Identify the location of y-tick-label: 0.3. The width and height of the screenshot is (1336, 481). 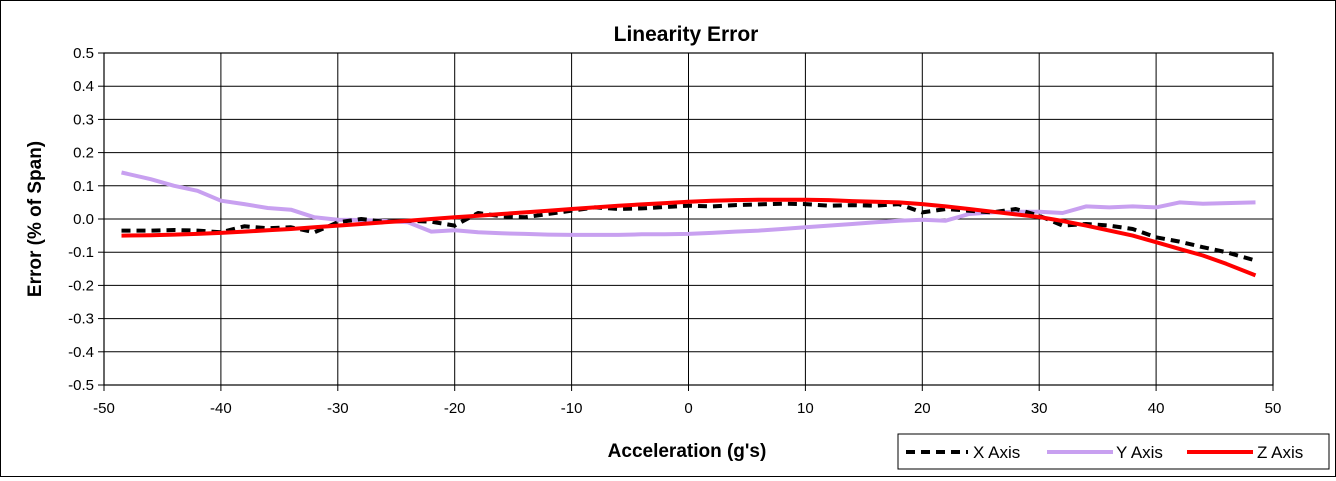
(83, 119).